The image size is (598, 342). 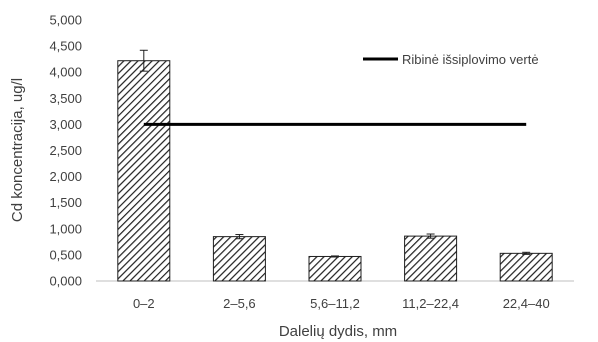 What do you see at coordinates (65, 281) in the screenshot?
I see `y-tick-label: 0,000` at bounding box center [65, 281].